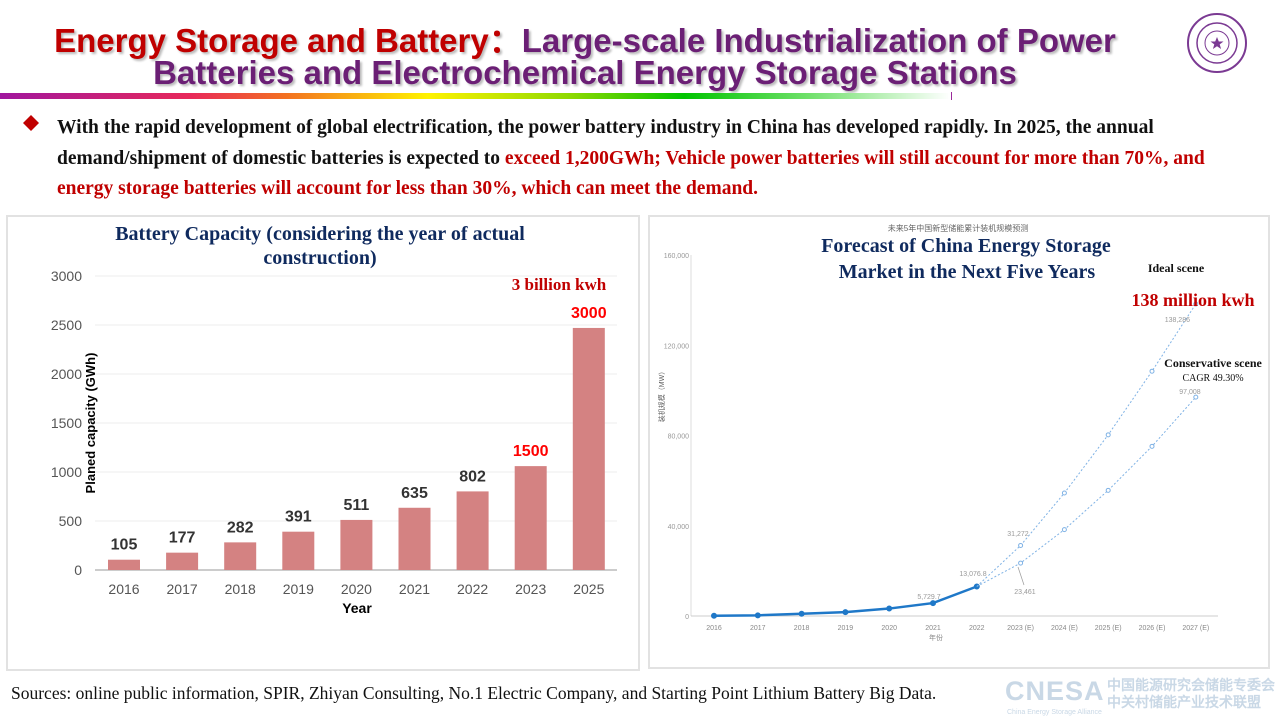 This screenshot has width=1280, height=720. I want to click on chart-title-line2: construction), so click(319, 258).